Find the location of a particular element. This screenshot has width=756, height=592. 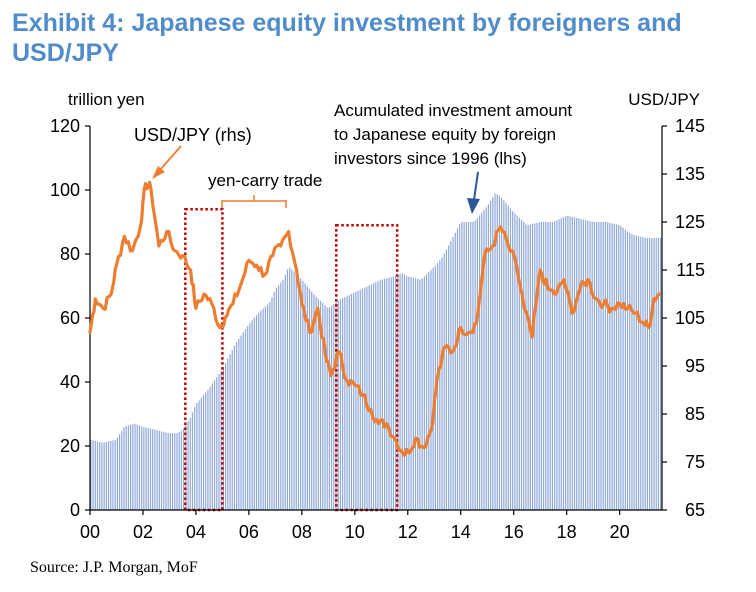

source-note: Source: J.P. Morgan, MoF is located at coordinates (114, 567).